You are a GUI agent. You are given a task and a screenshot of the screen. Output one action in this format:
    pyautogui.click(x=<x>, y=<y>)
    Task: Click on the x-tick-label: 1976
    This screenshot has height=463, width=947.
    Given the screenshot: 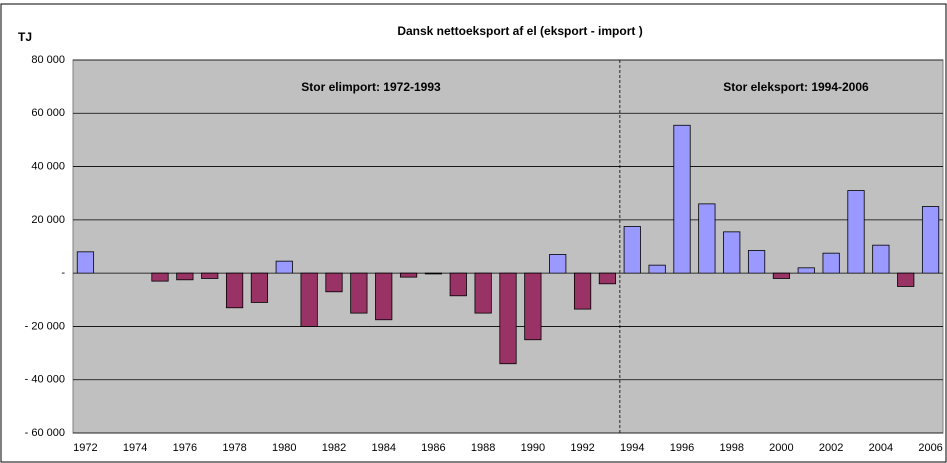 What is the action you would take?
    pyautogui.click(x=185, y=448)
    